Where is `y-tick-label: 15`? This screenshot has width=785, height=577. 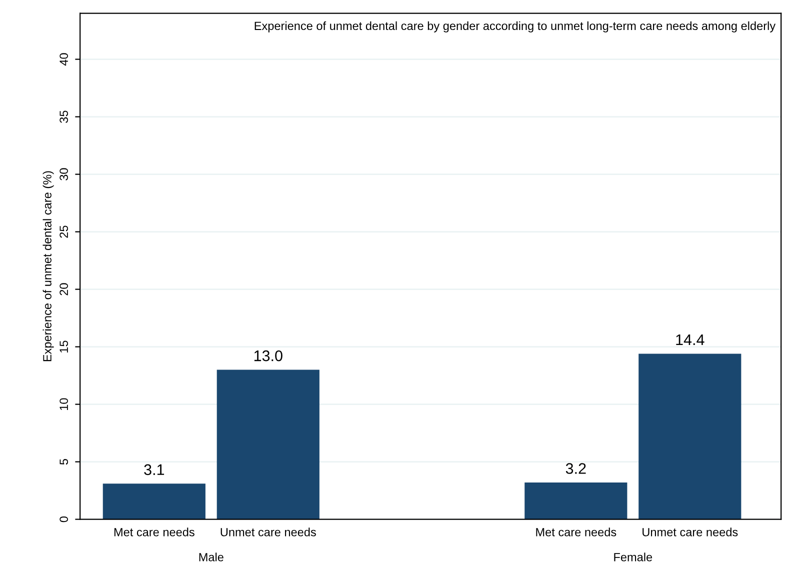 y-tick-label: 15 is located at coordinates (64, 346).